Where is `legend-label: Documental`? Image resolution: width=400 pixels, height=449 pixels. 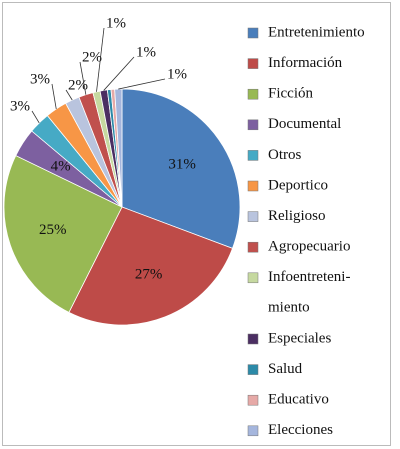
legend-label: Documental is located at coordinates (304, 124).